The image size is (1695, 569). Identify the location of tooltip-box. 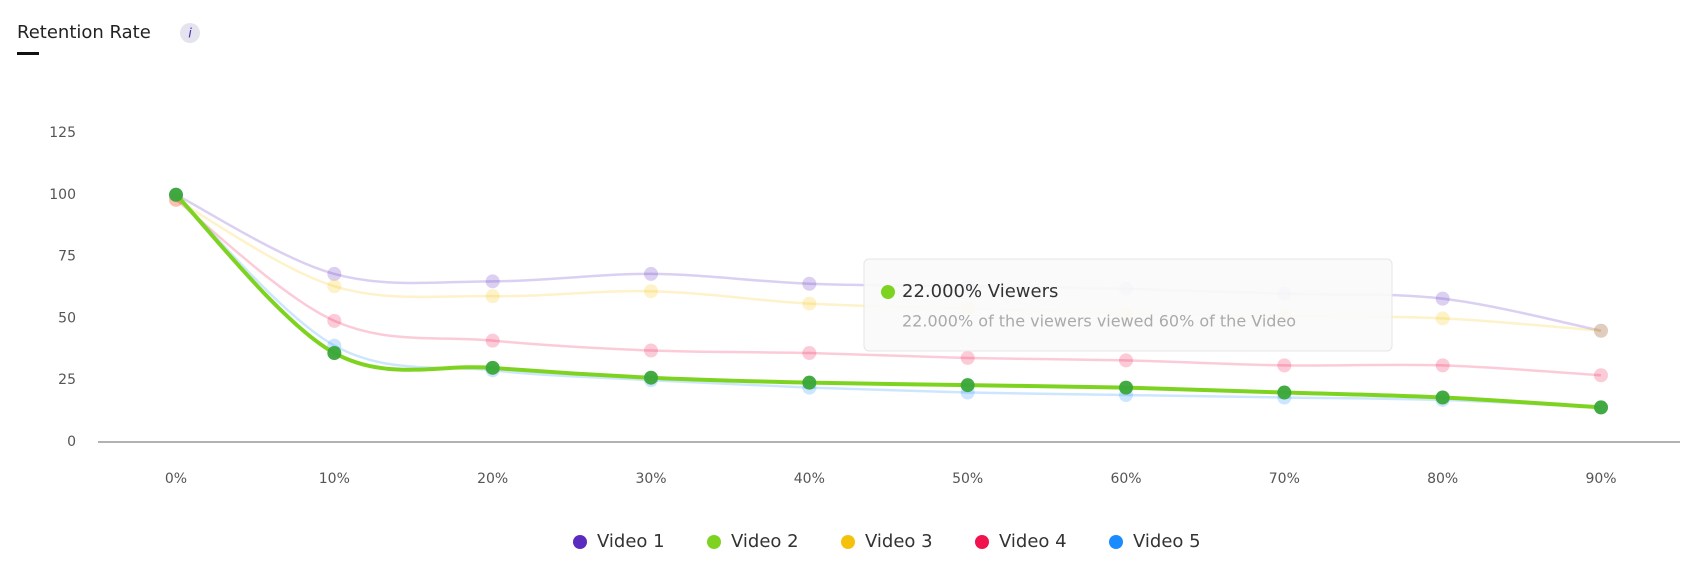
(1128, 305).